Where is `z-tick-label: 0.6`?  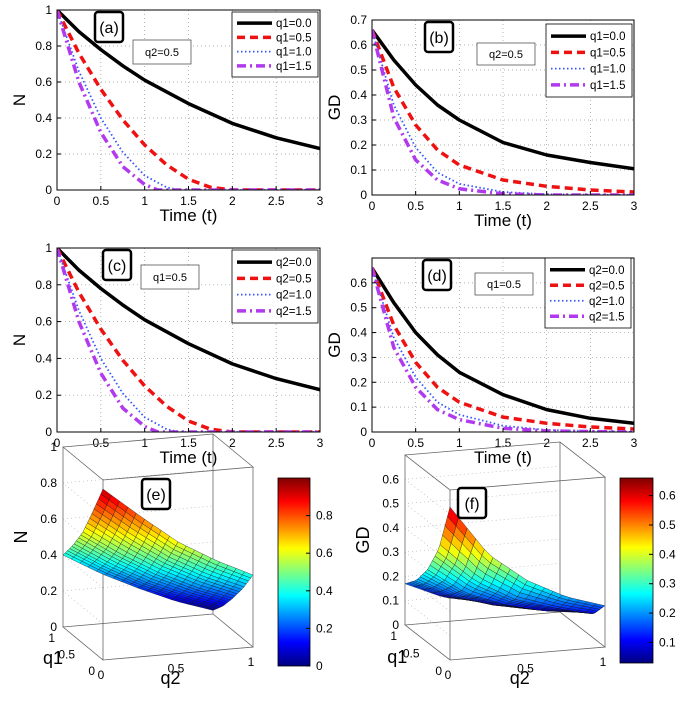
z-tick-label: 0.6 is located at coordinates (48, 519).